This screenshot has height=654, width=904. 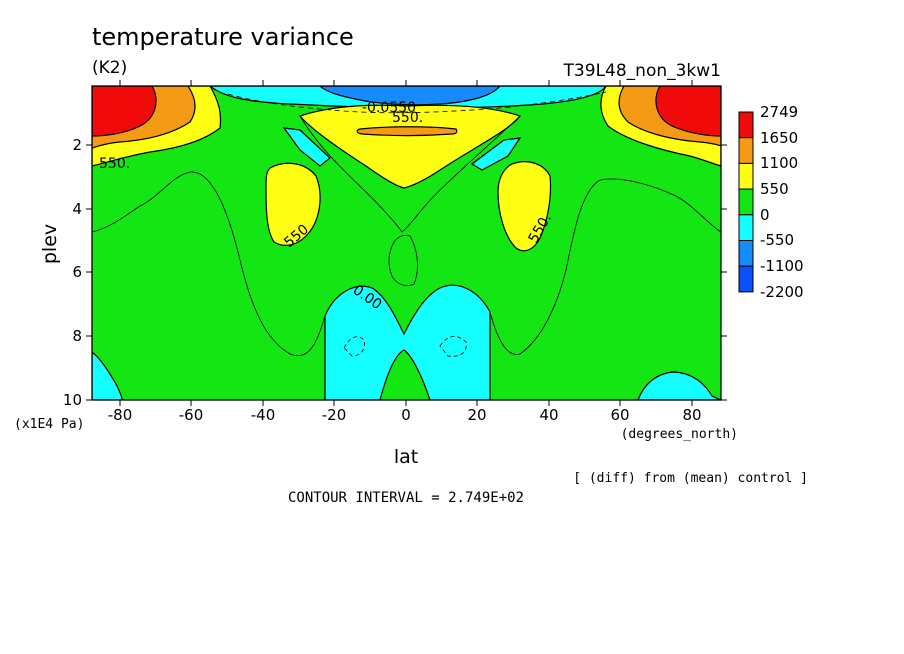 What do you see at coordinates (779, 138) in the screenshot?
I see `legend-label: 1650` at bounding box center [779, 138].